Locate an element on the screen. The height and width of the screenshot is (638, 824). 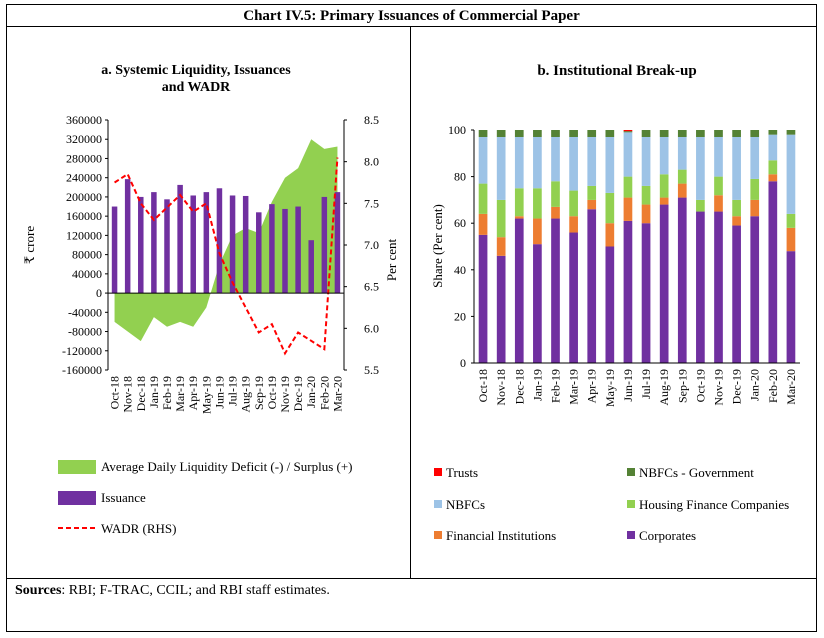
panel-a-title-line-2: and WADR is located at coordinates (196, 87).